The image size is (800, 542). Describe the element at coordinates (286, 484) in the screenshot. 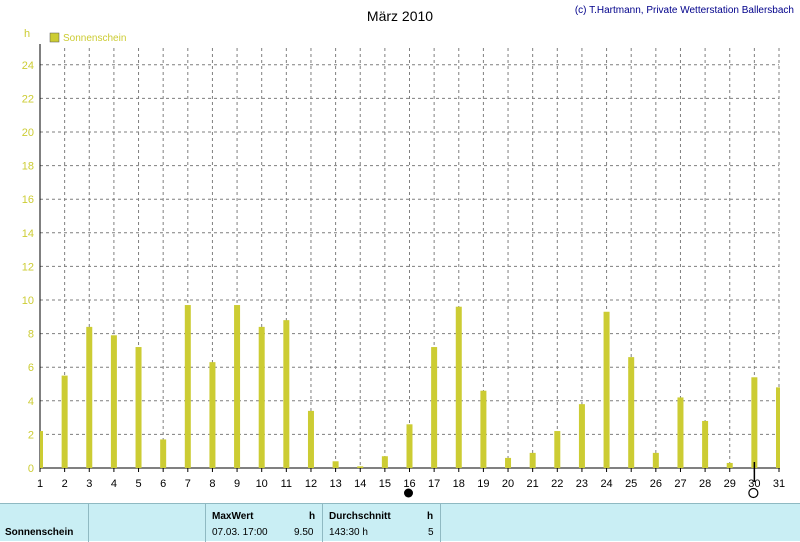

I see `x-tick-label: 11` at that location.